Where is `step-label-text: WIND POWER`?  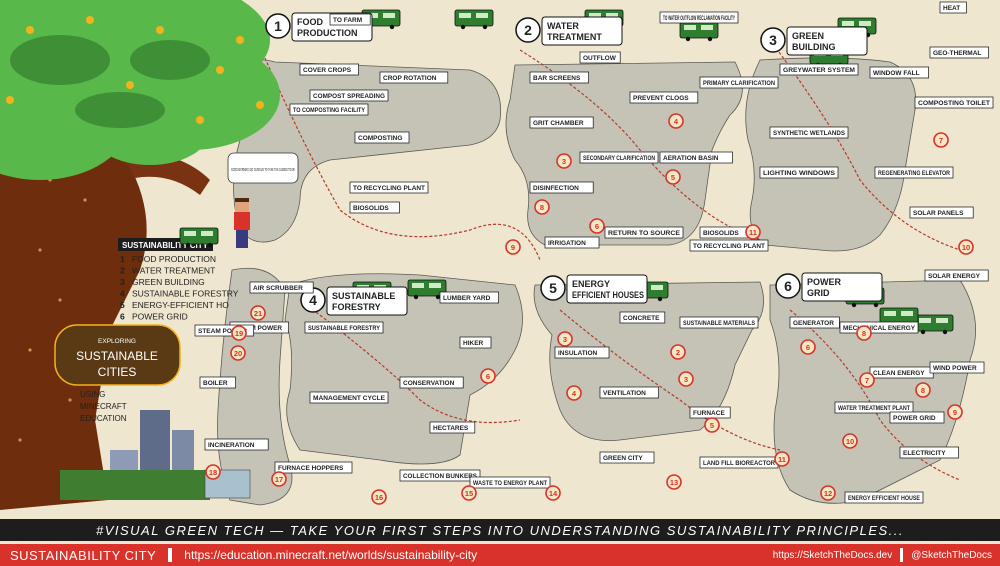 step-label-text: WIND POWER is located at coordinates (955, 368).